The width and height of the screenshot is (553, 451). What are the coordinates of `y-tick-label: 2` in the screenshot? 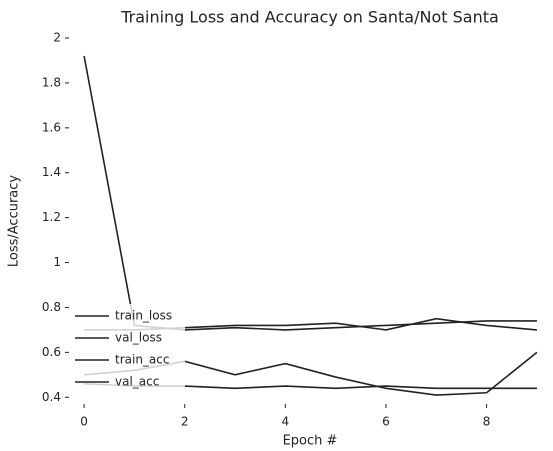 It's located at (57, 38).